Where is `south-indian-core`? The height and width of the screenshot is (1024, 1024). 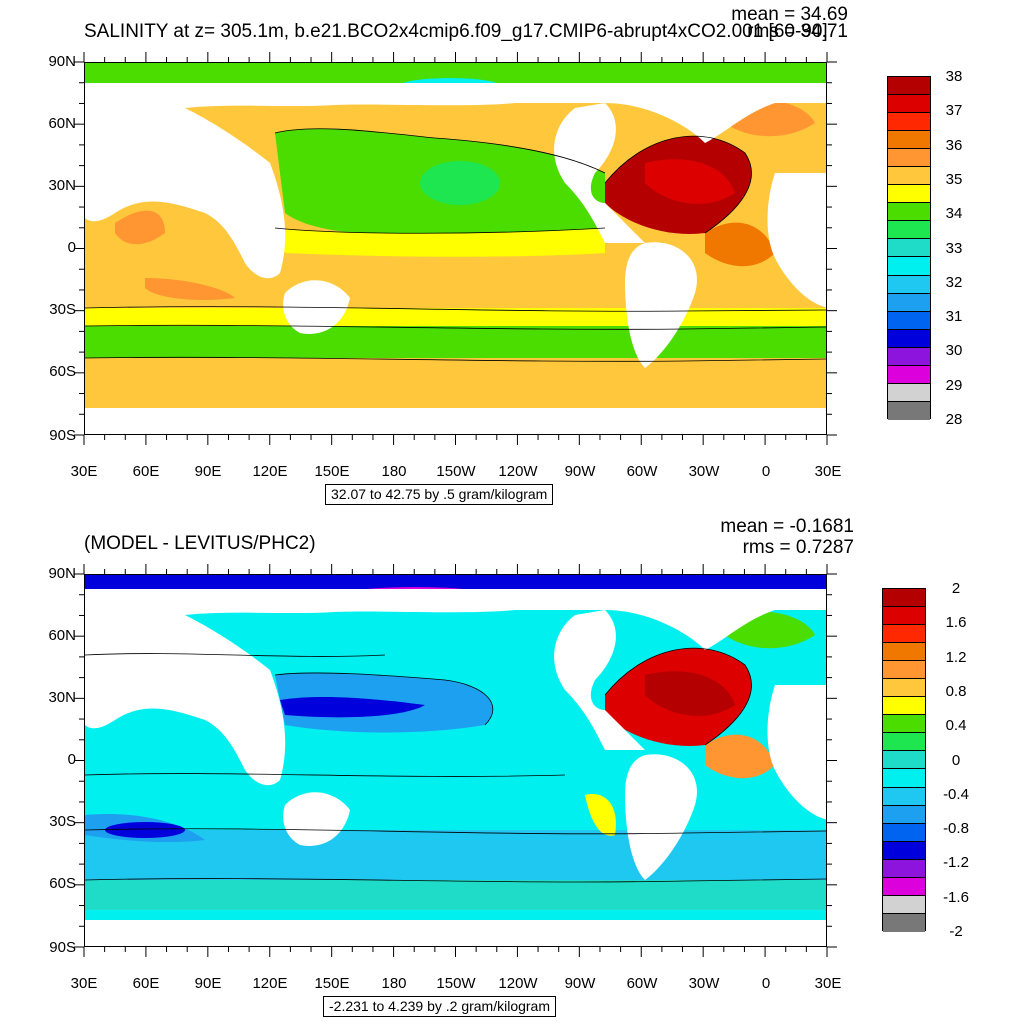 south-indian-core is located at coordinates (145, 830).